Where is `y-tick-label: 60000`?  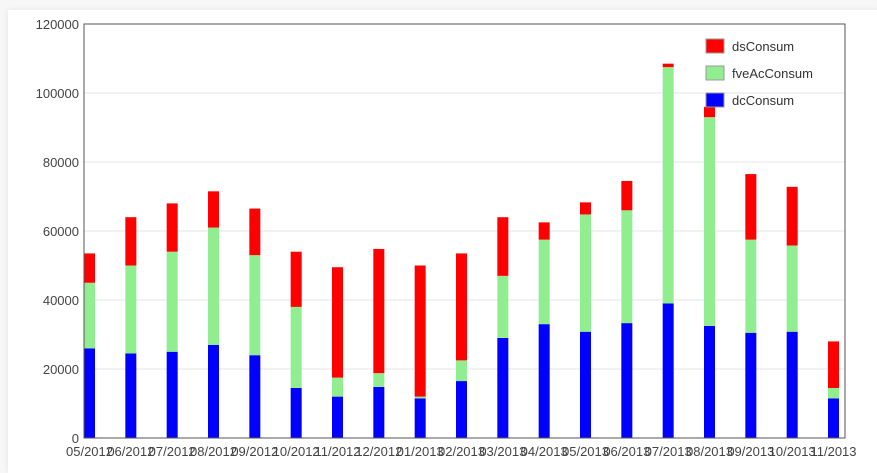
y-tick-label: 60000 is located at coordinates (61, 231).